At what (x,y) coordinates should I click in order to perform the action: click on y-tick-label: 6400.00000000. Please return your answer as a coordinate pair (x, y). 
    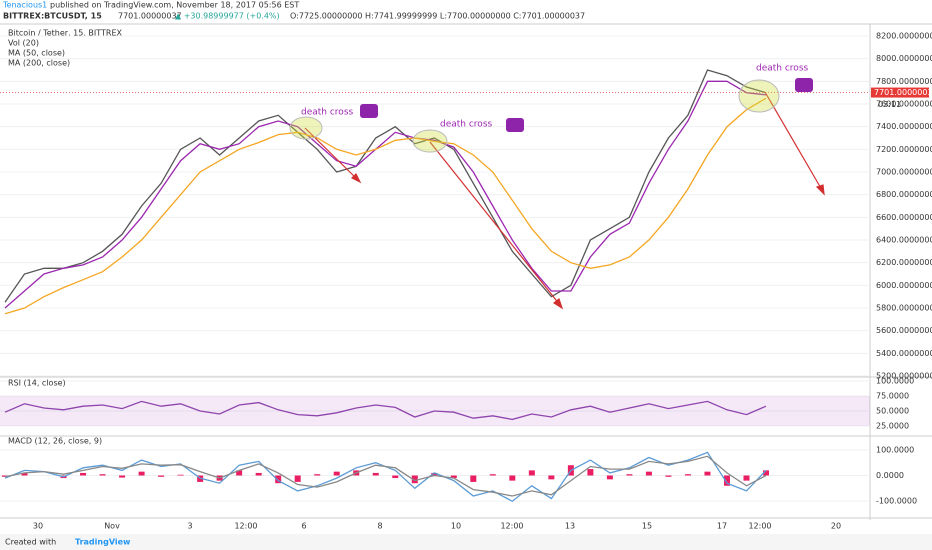
    Looking at the image, I should click on (904, 240).